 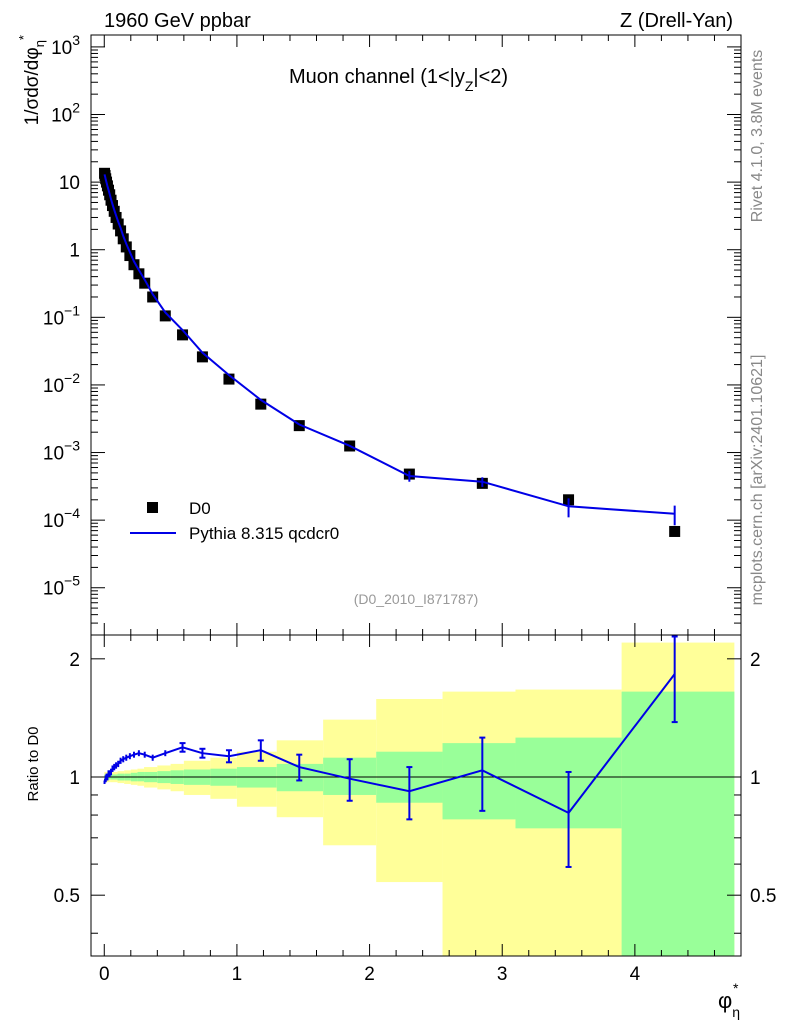 I want to click on y-tick-label-base-4: 10, so click(x=53, y=318).